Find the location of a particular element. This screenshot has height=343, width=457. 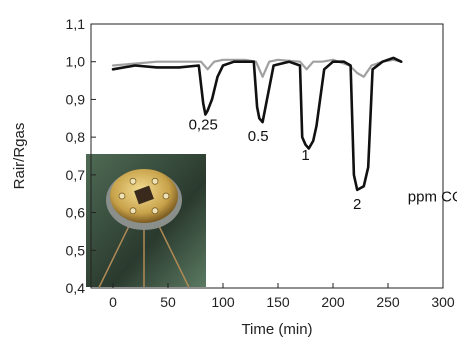

x-tick-label: 150 is located at coordinates (278, 302).